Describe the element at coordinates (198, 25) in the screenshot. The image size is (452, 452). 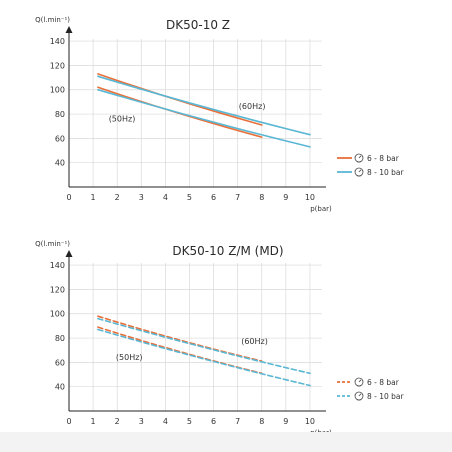
I see `chart-title: DK50-10 Z` at that location.